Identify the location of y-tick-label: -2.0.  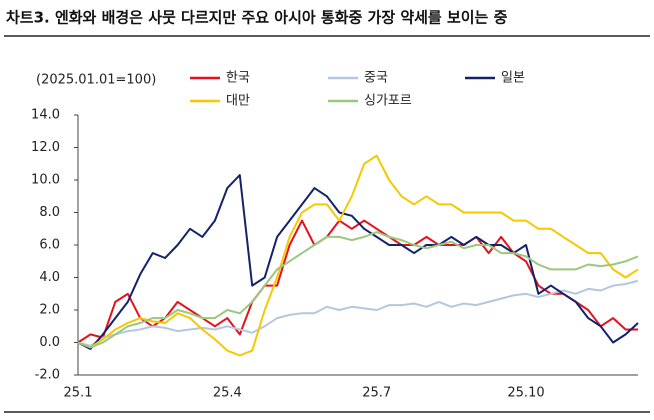
(47, 375).